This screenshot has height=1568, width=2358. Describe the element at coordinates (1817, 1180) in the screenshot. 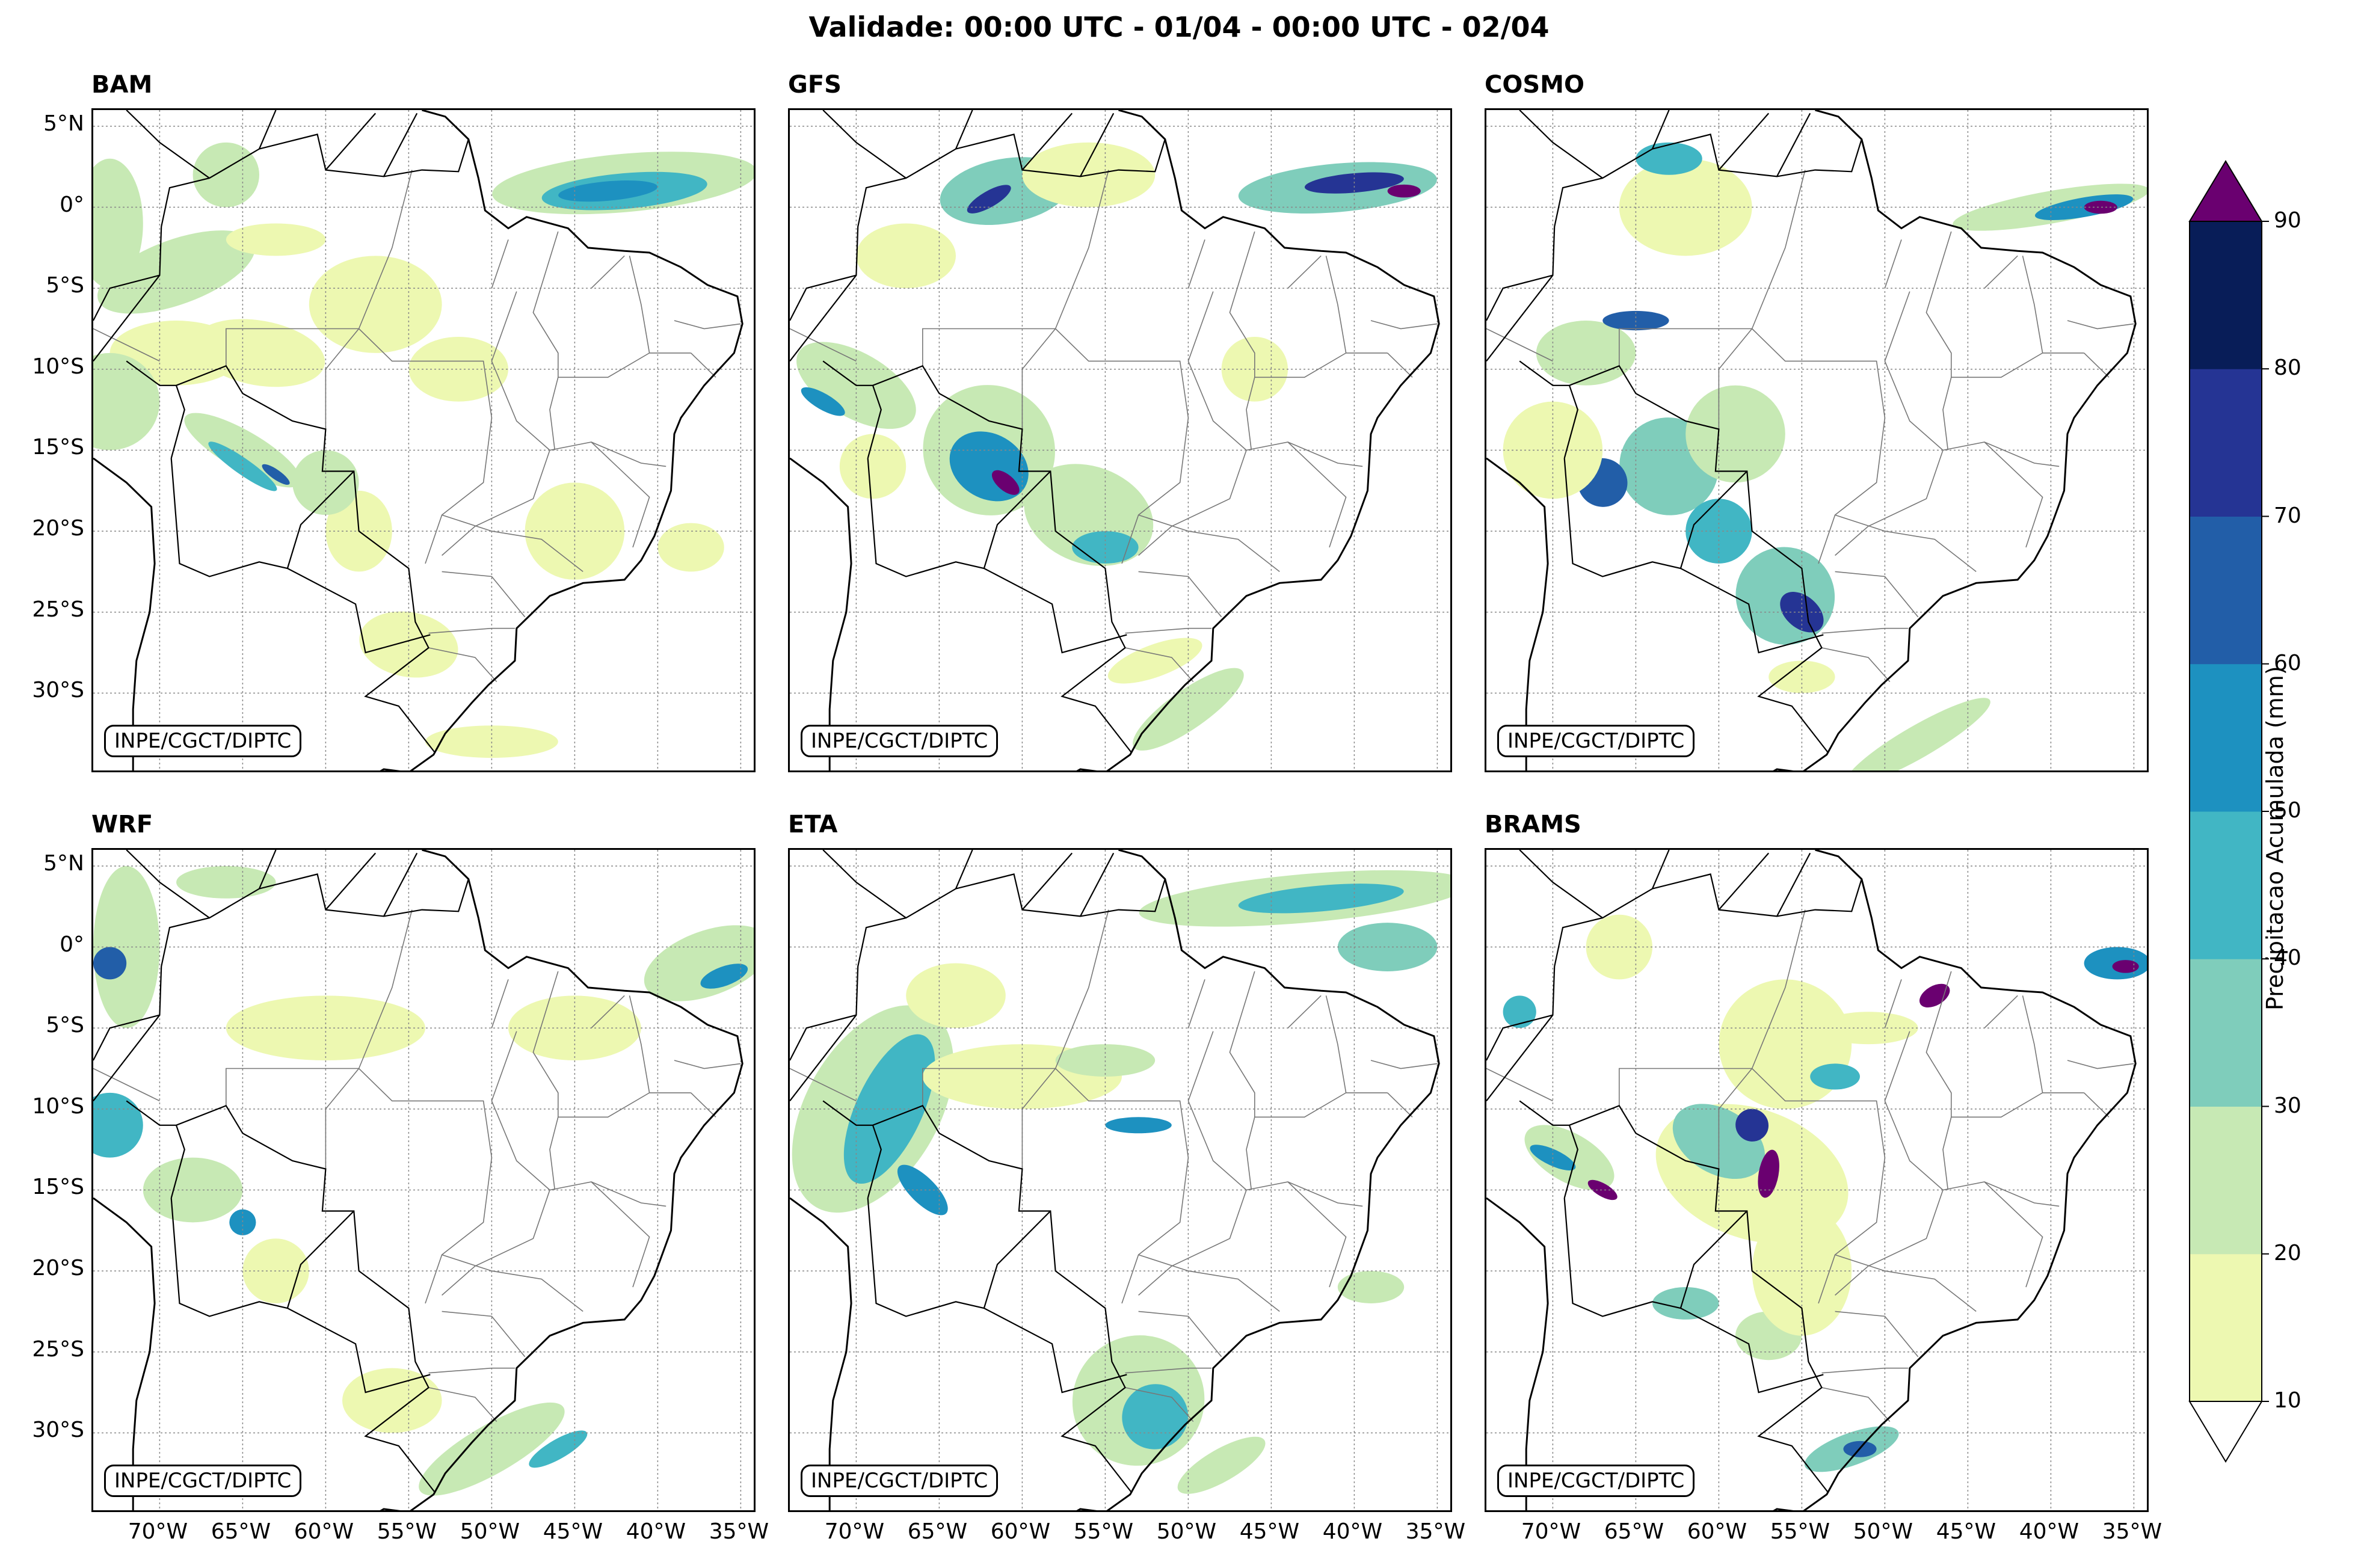

I see `map-panel-brams: INPE/CGCT/DIPTC` at that location.